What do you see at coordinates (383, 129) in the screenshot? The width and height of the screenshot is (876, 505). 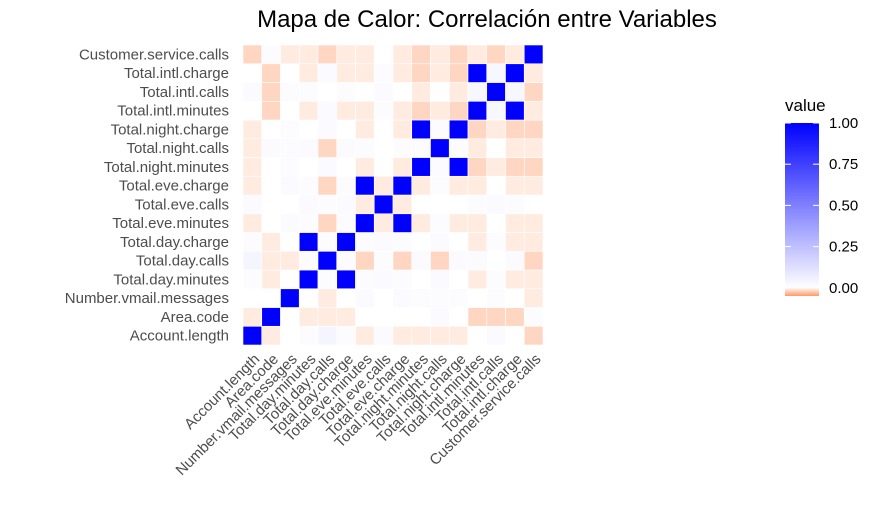 I see `heatmap-cell-Total.night.charge-Total.eve.calls` at bounding box center [383, 129].